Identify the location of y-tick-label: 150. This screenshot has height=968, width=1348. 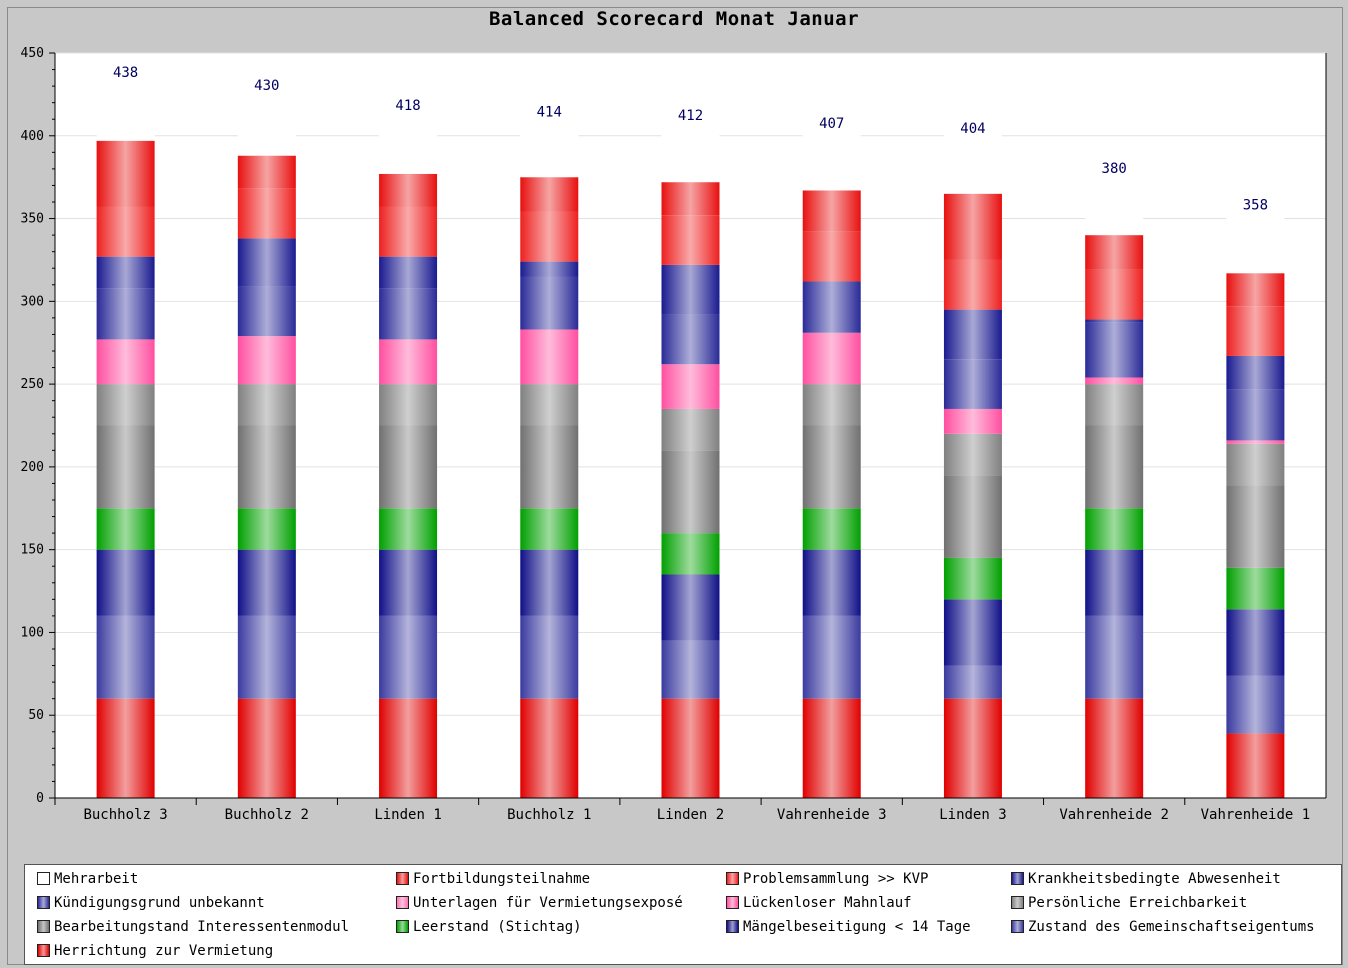
(32, 550).